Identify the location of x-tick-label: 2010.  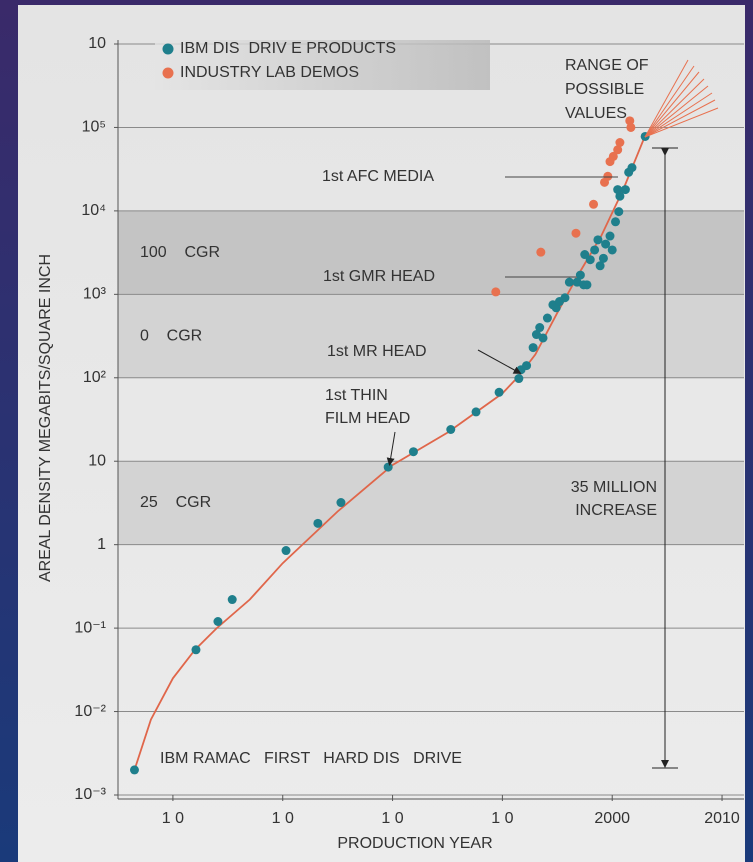
(722, 818).